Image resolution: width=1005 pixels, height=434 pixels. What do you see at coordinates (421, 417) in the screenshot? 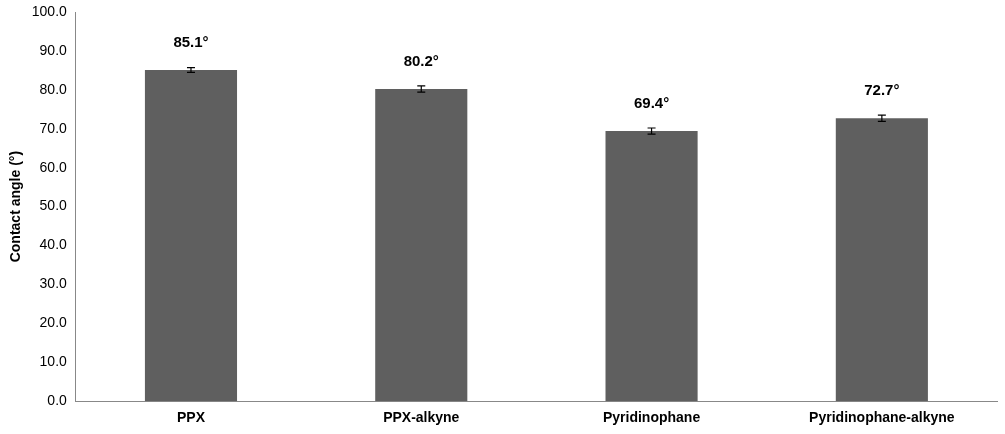
I see `x-tick-label: PPX-alkyne` at bounding box center [421, 417].